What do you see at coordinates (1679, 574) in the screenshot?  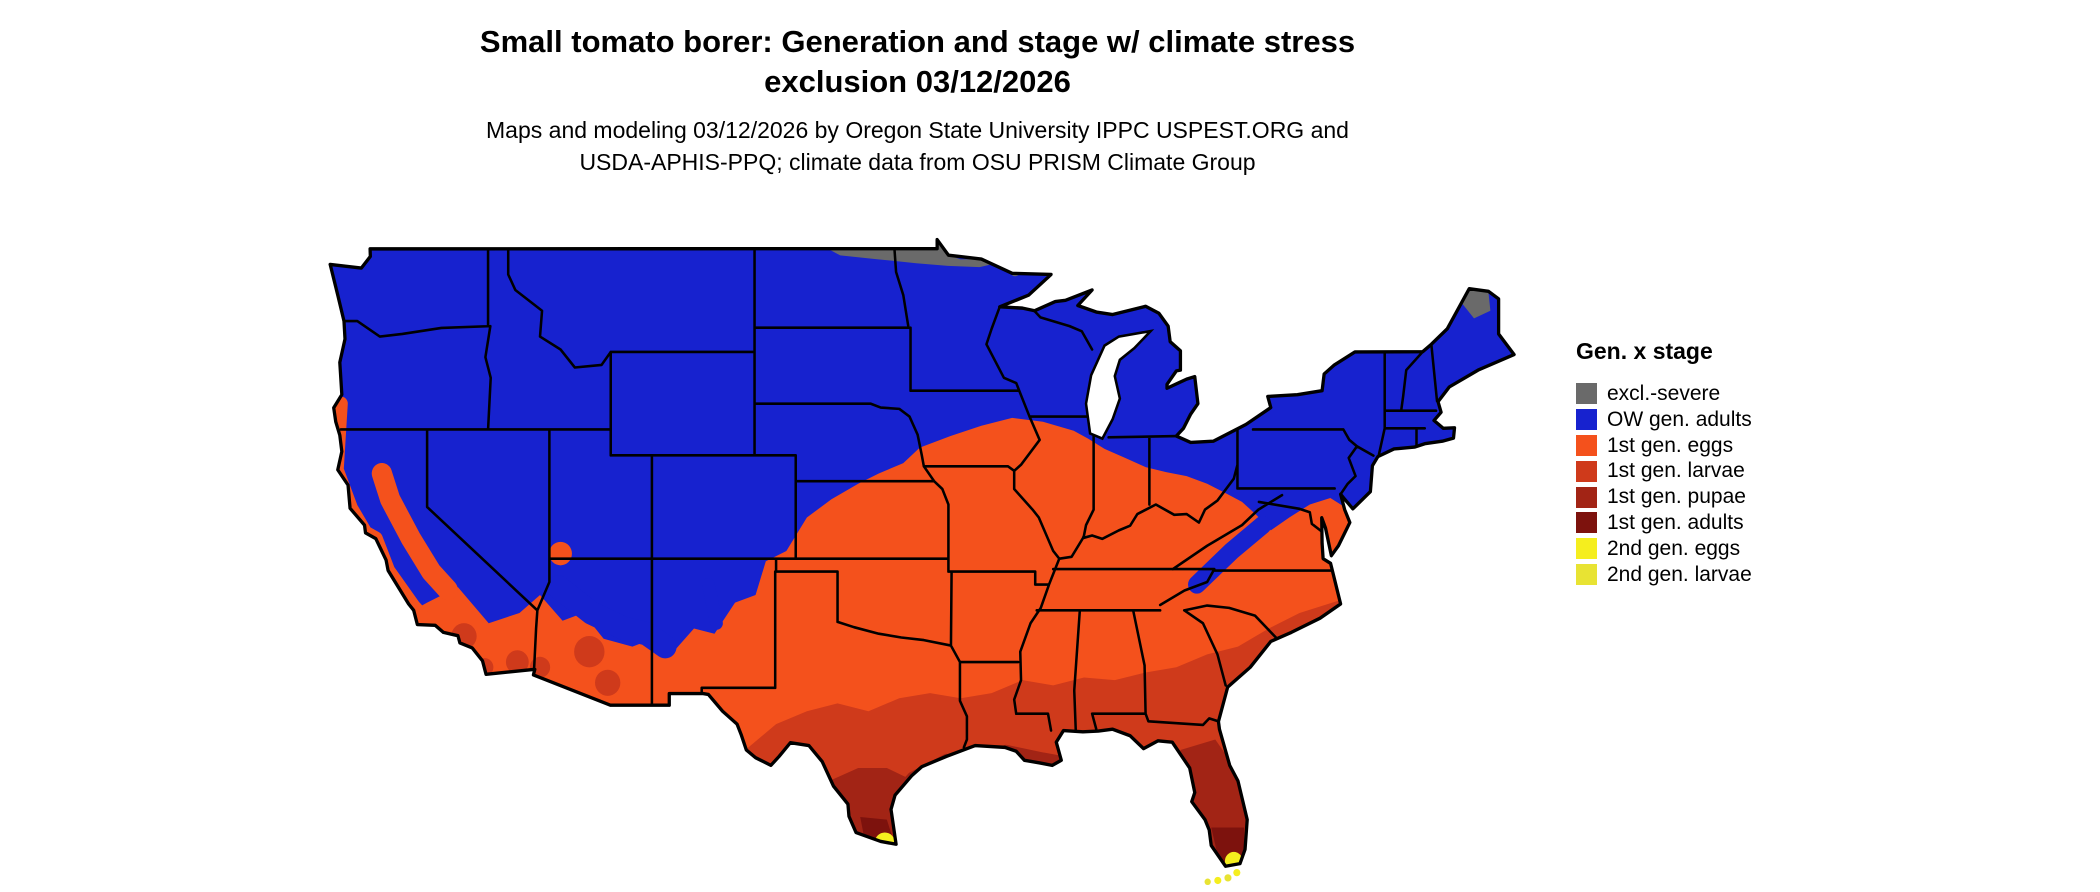 I see `legend-label: 2nd gen. larvae` at bounding box center [1679, 574].